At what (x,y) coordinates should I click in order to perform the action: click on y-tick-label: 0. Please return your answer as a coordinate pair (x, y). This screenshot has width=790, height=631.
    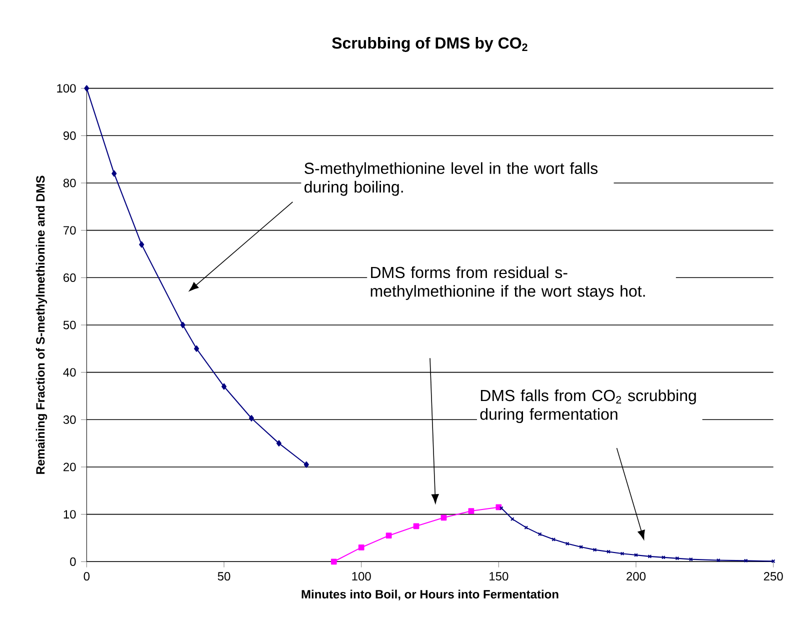
    Looking at the image, I should click on (73, 561).